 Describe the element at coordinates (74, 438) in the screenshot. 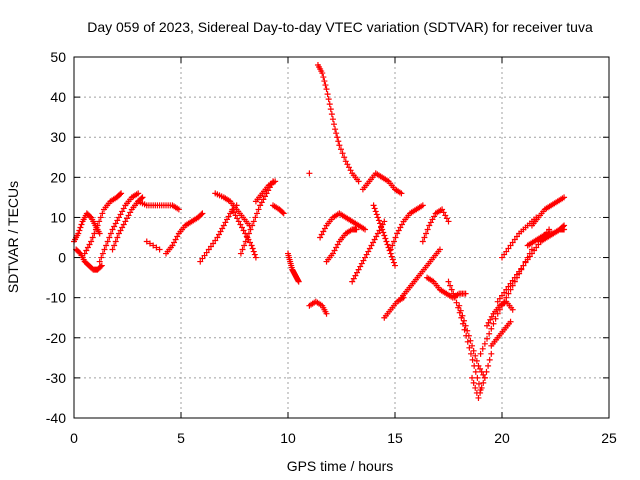

I see `x-tick-label: 0` at that location.